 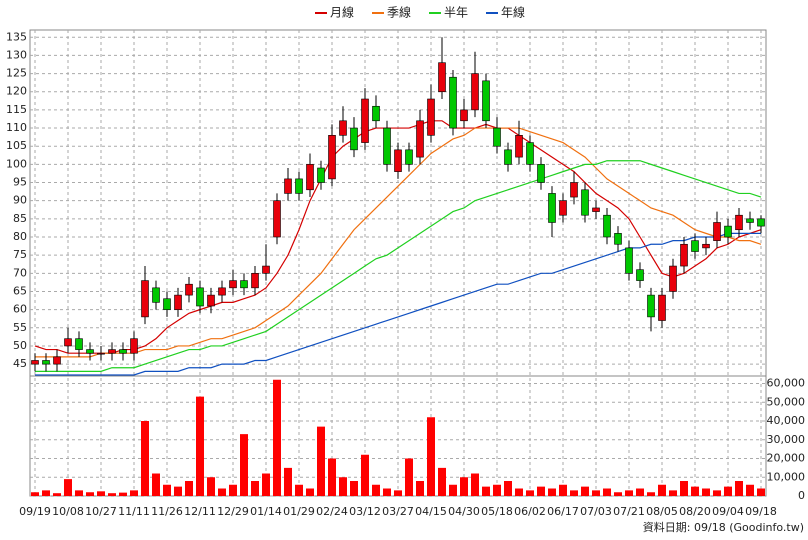 What do you see at coordinates (786, 439) in the screenshot?
I see `y2-tick-label: 30,000` at bounding box center [786, 439].